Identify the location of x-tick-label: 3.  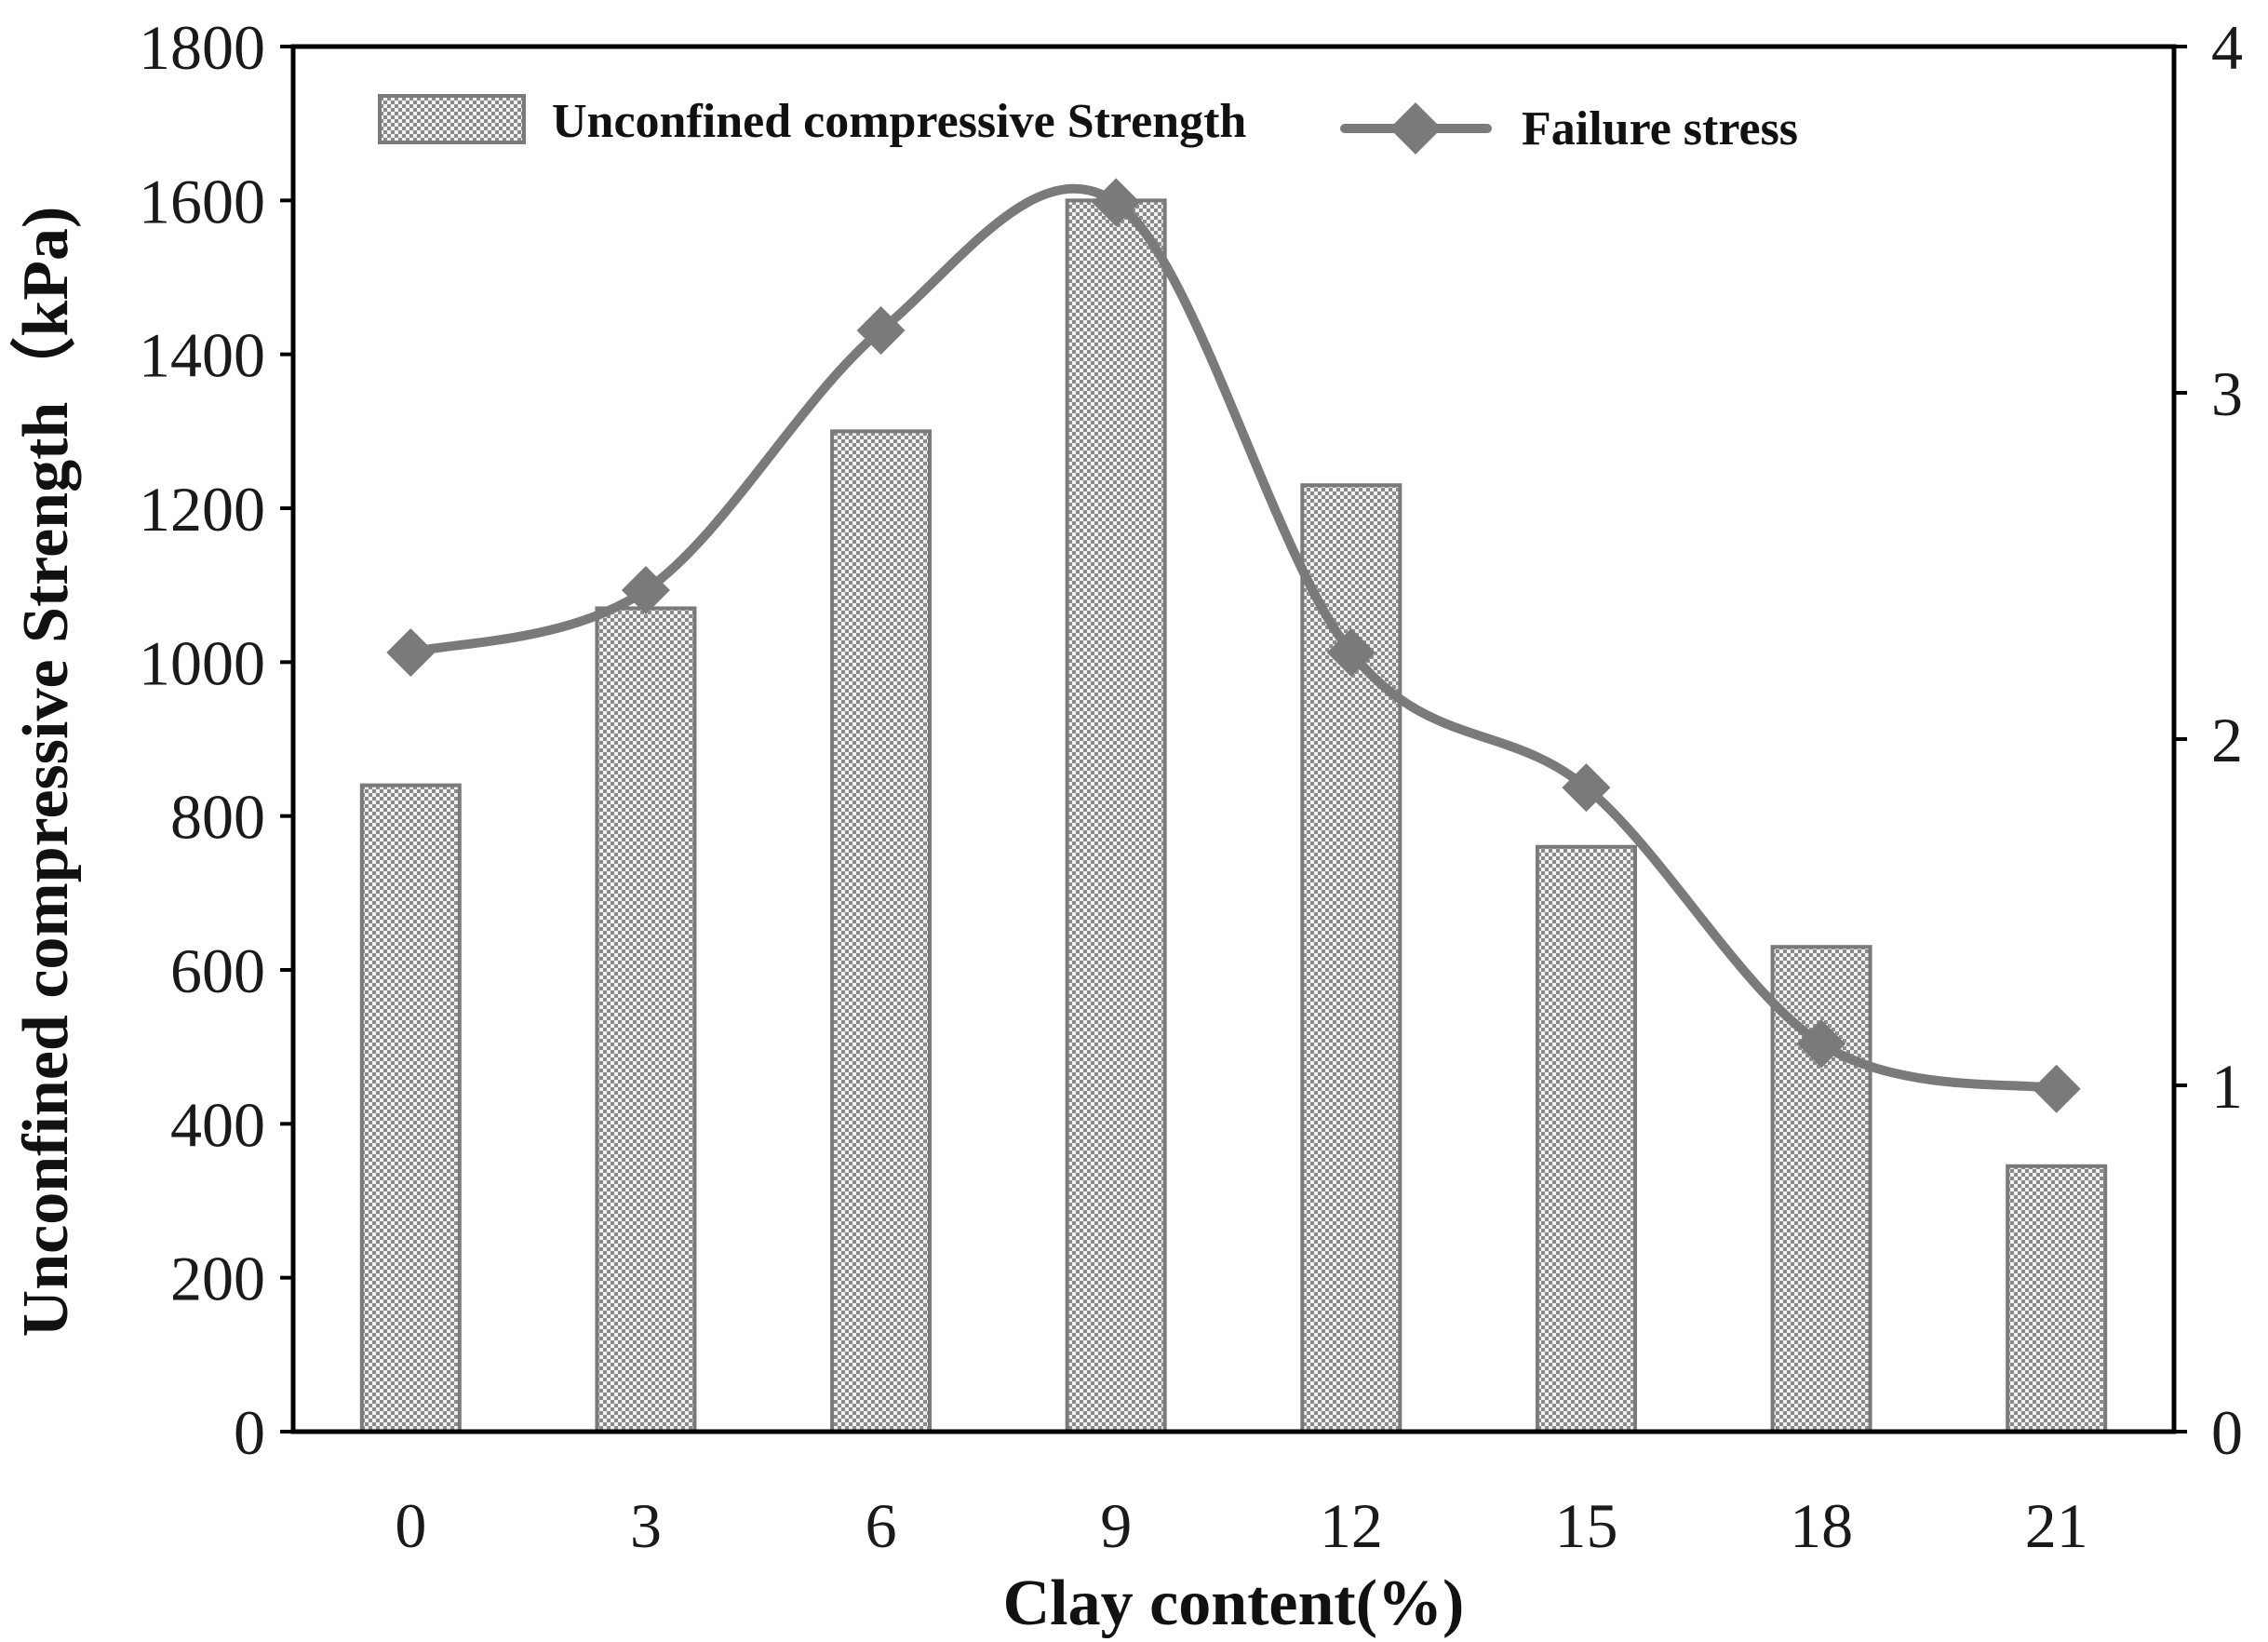
(646, 1525).